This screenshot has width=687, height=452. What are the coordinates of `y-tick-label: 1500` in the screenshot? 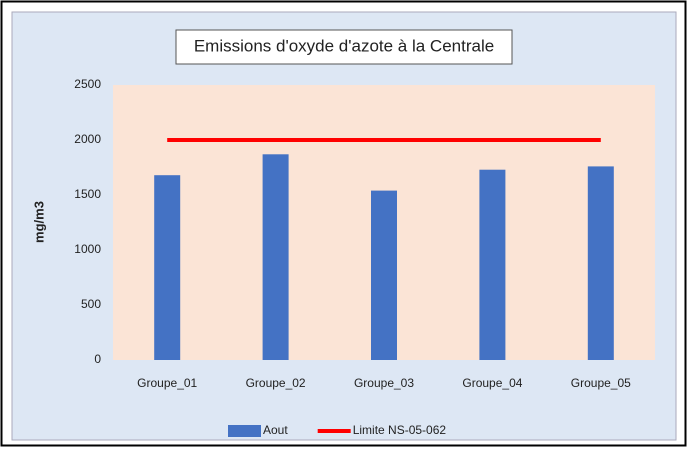 It's located at (87, 194).